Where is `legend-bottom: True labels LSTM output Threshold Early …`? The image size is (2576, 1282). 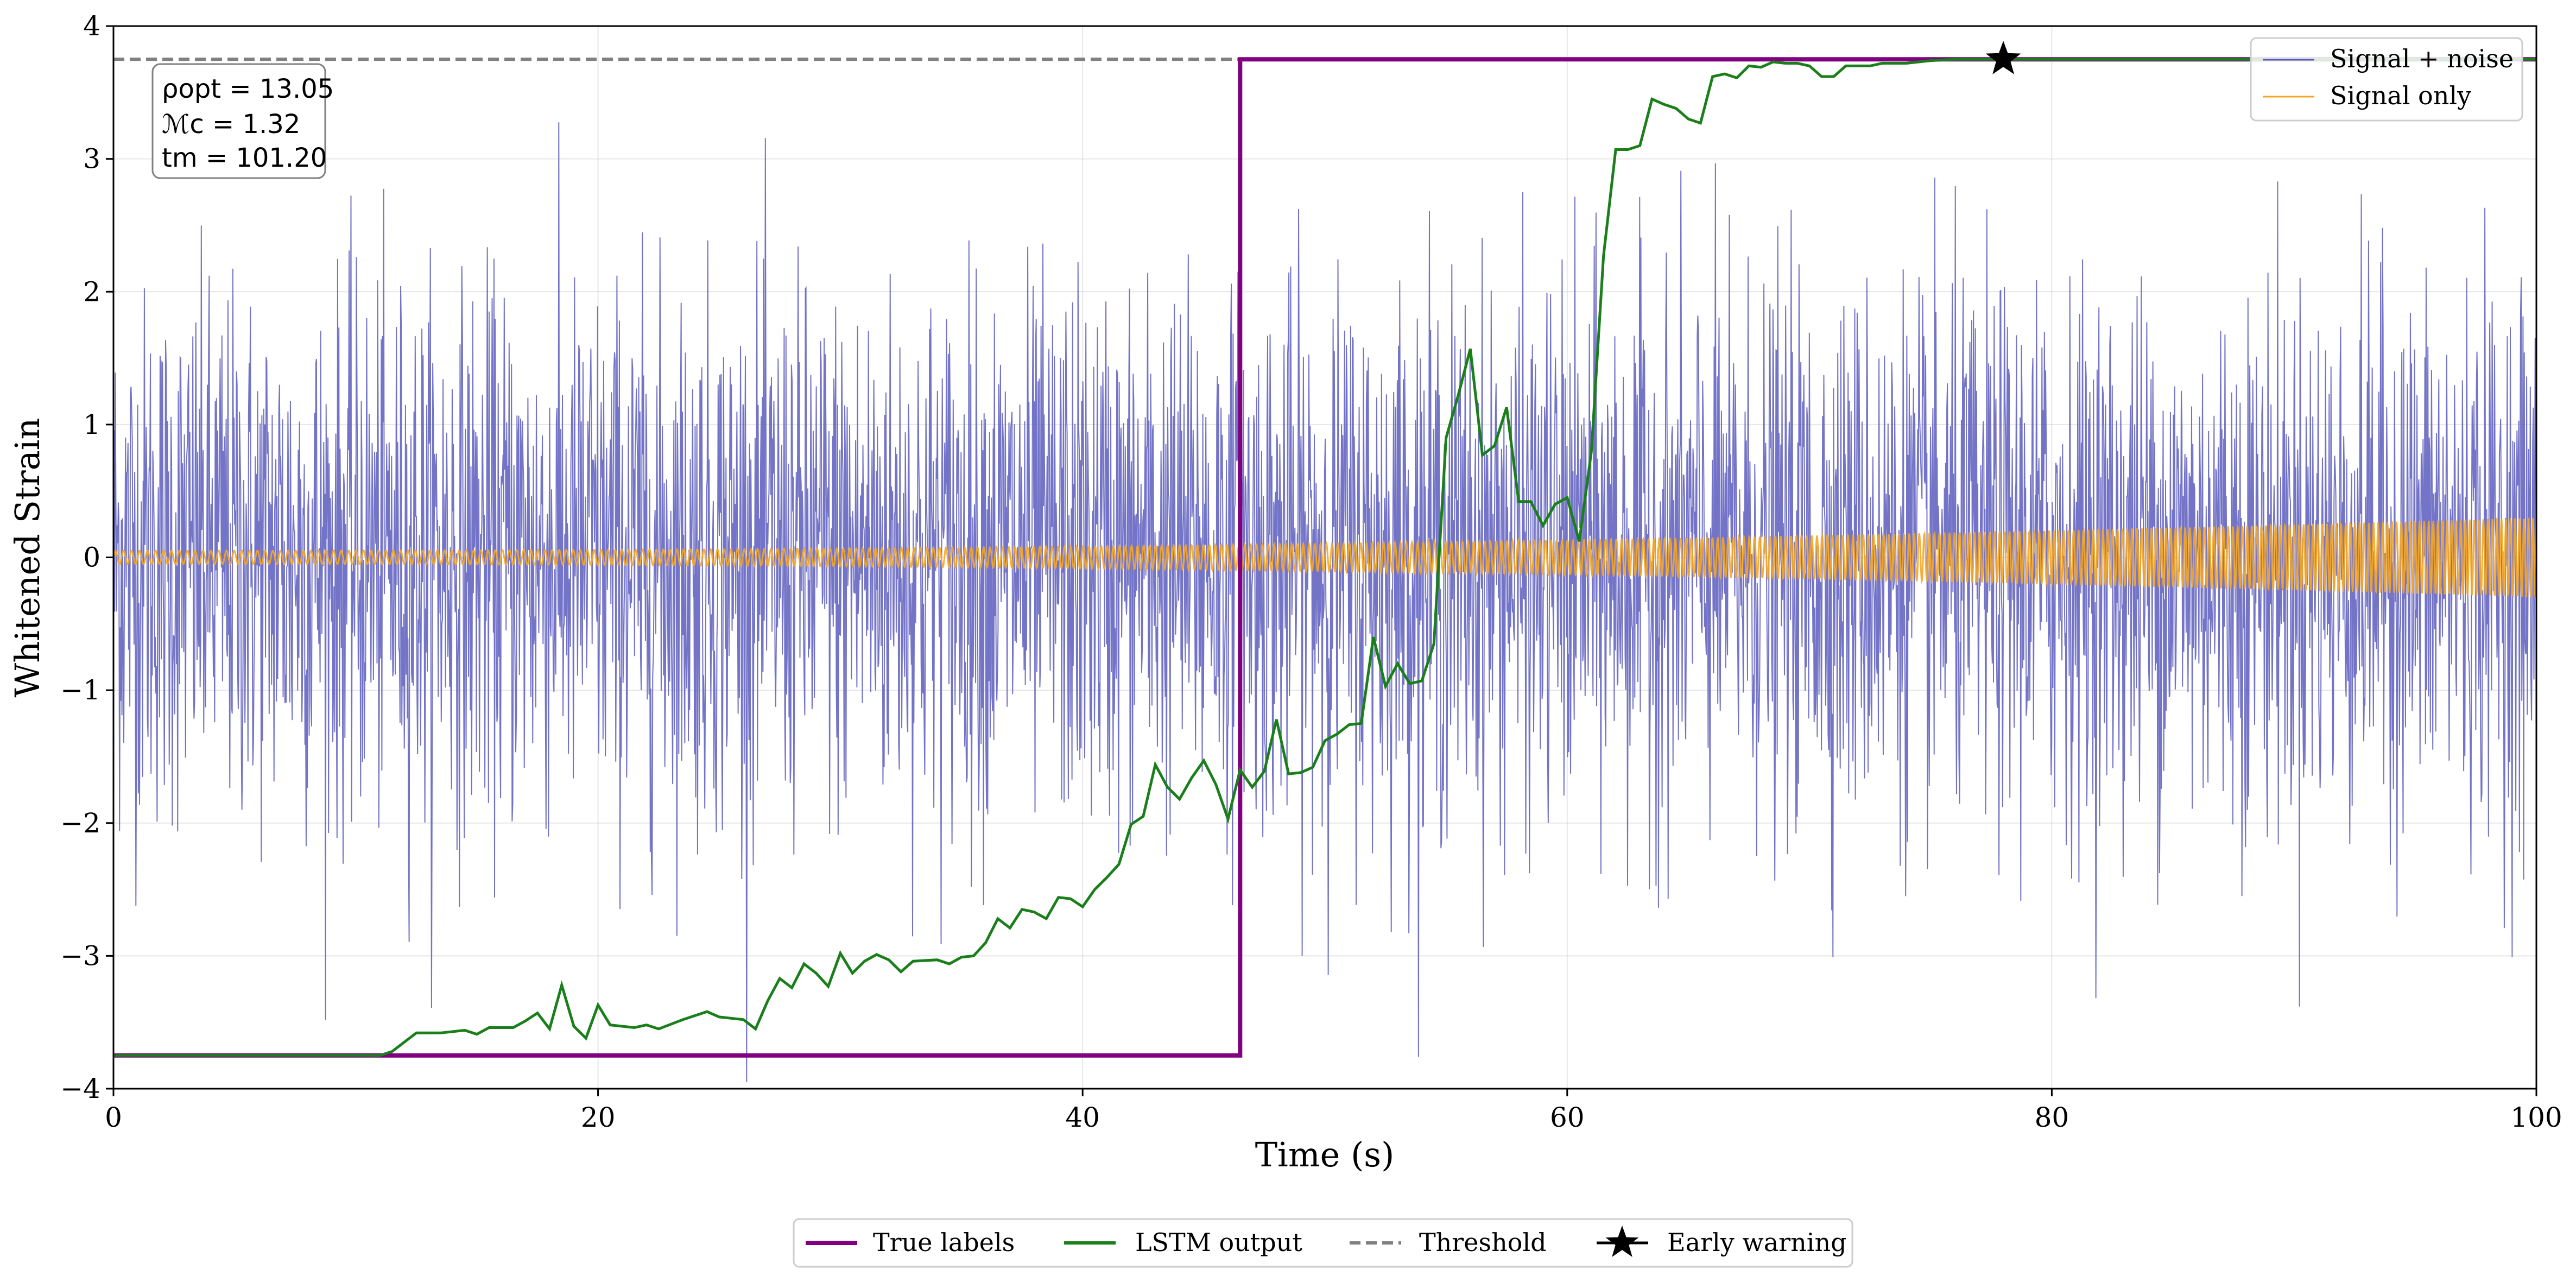
legend-bottom: True labels LSTM output Threshold Early … is located at coordinates (1323, 1243).